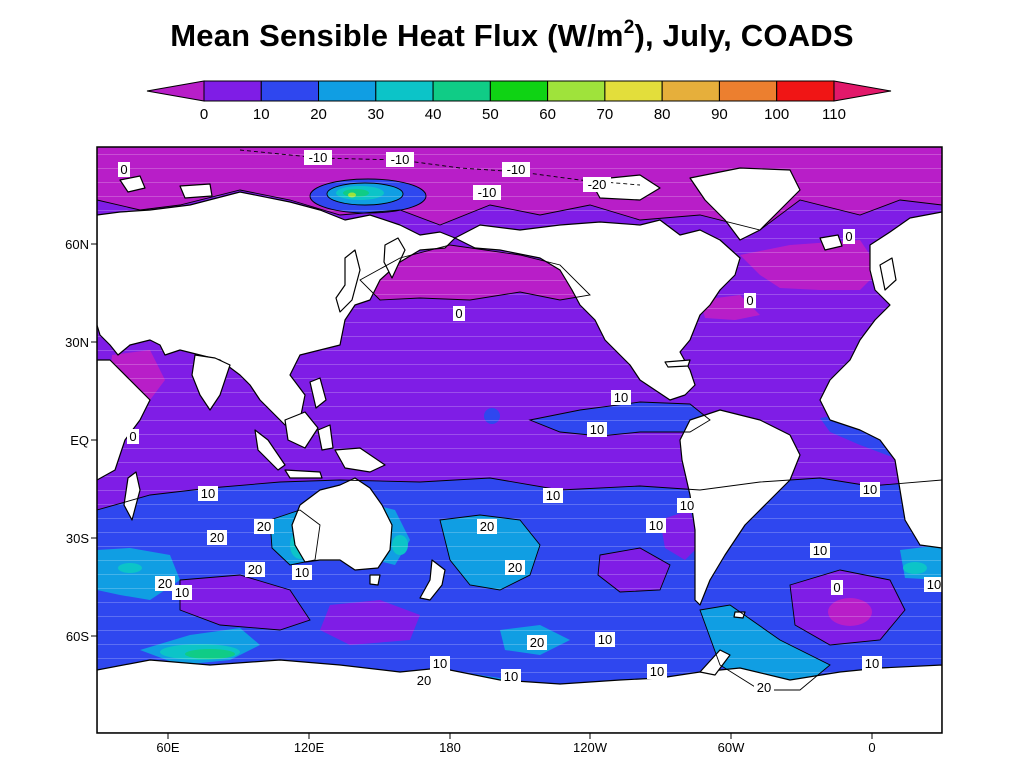 This screenshot has width=1024, height=768. I want to click on colorbar-tick-label: 70, so click(605, 114).